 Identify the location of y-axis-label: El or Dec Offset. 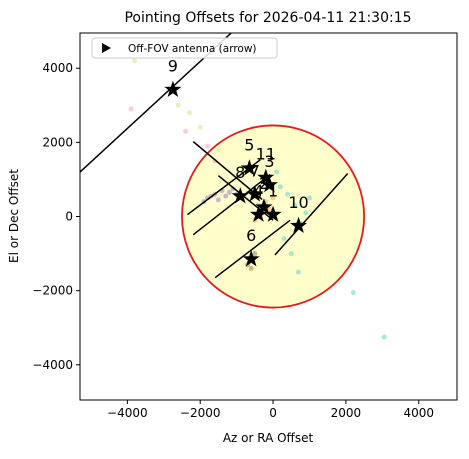
(14, 216).